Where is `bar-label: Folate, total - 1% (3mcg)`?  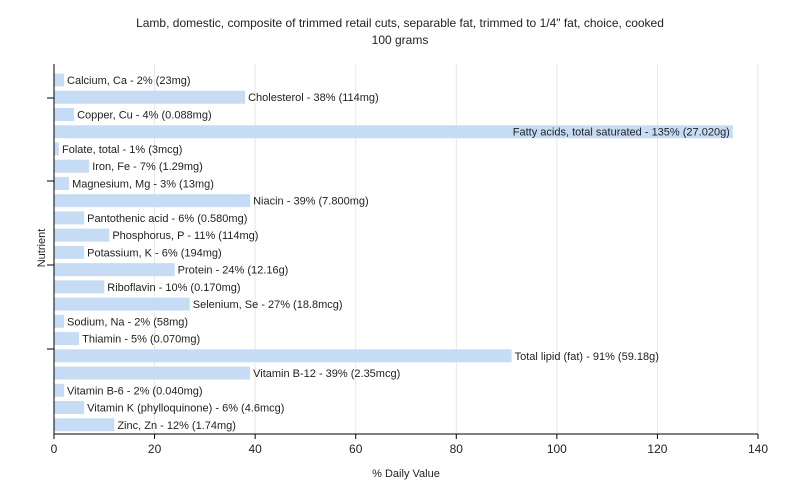
bar-label: Folate, total - 1% (3mcg) is located at coordinates (122, 150).